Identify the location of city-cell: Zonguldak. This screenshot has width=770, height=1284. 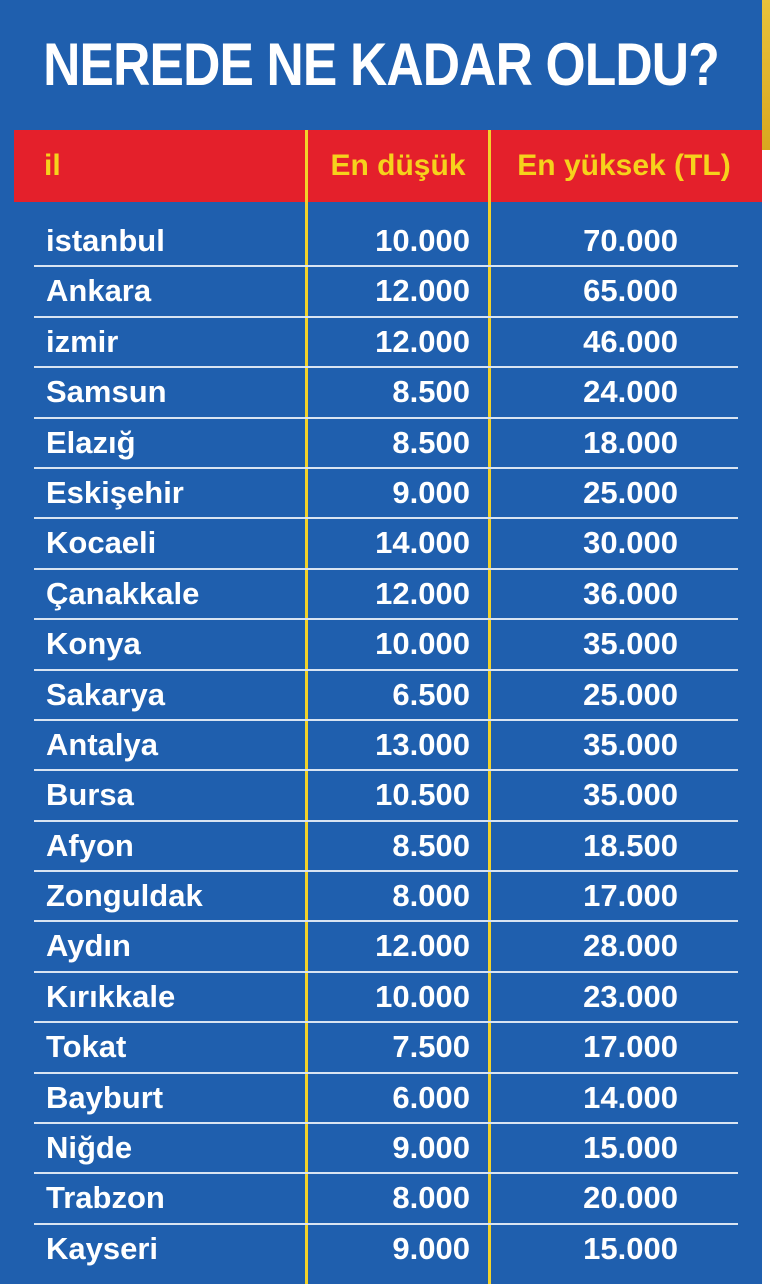
(124, 896).